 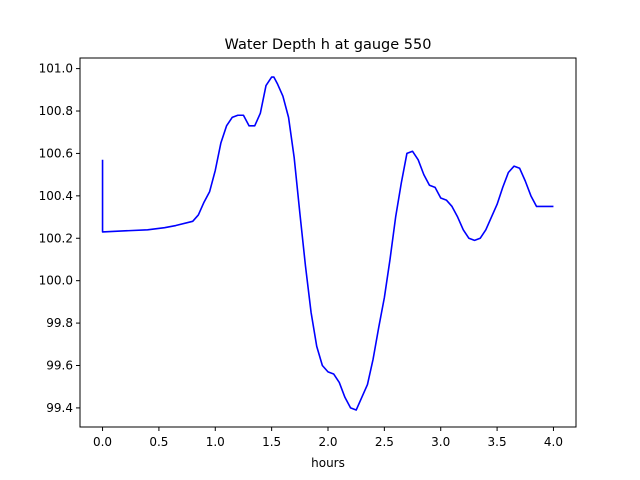 What do you see at coordinates (56, 281) in the screenshot?
I see `y-tick-label: 100.0` at bounding box center [56, 281].